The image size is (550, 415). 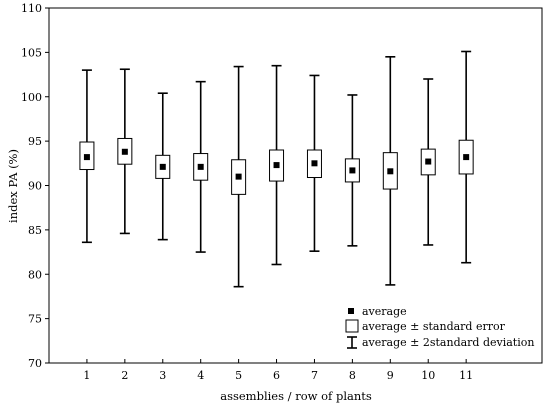 What do you see at coordinates (200, 375) in the screenshot?
I see `x-tick-label: 4` at bounding box center [200, 375].